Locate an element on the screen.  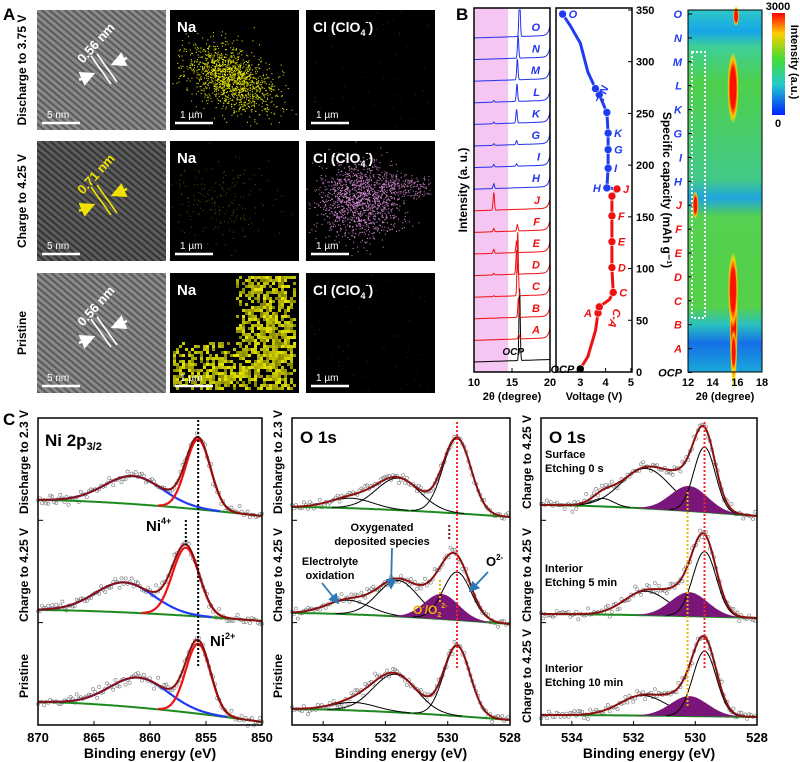
component-peak is located at coordinates (186, 583).